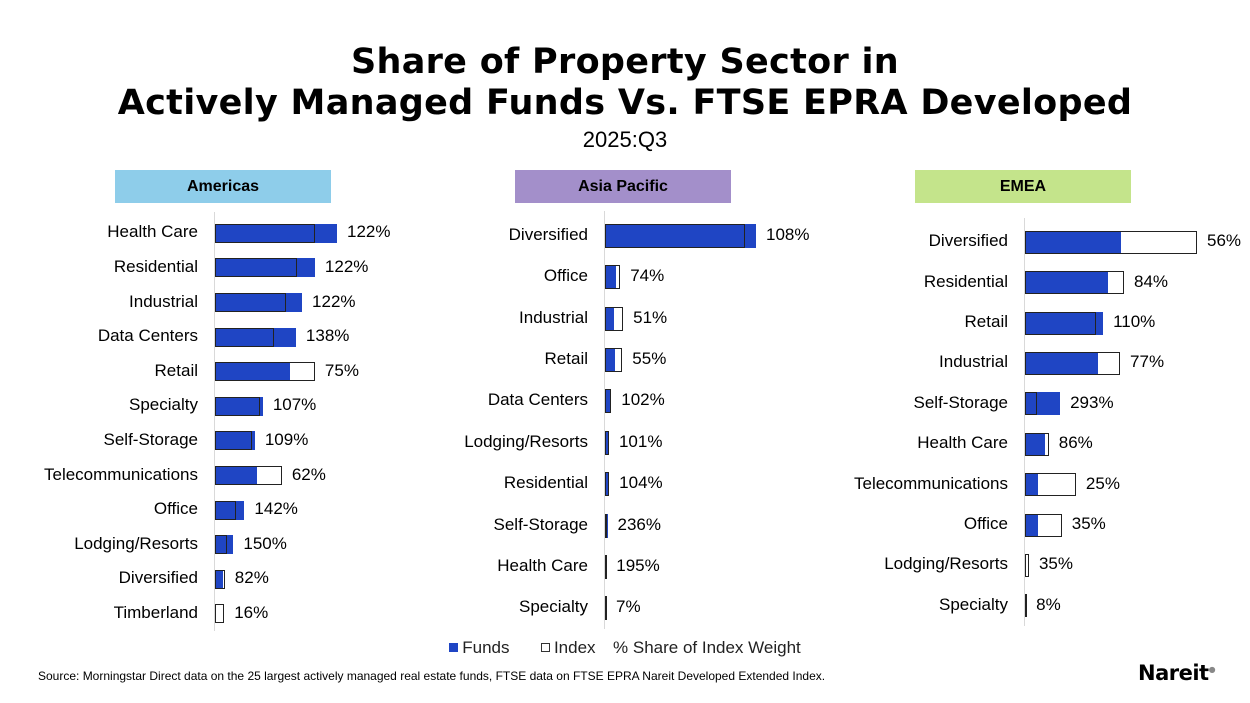 Image resolution: width=1250 pixels, height=703 pixels. I want to click on data-label: 110%, so click(1134, 321).